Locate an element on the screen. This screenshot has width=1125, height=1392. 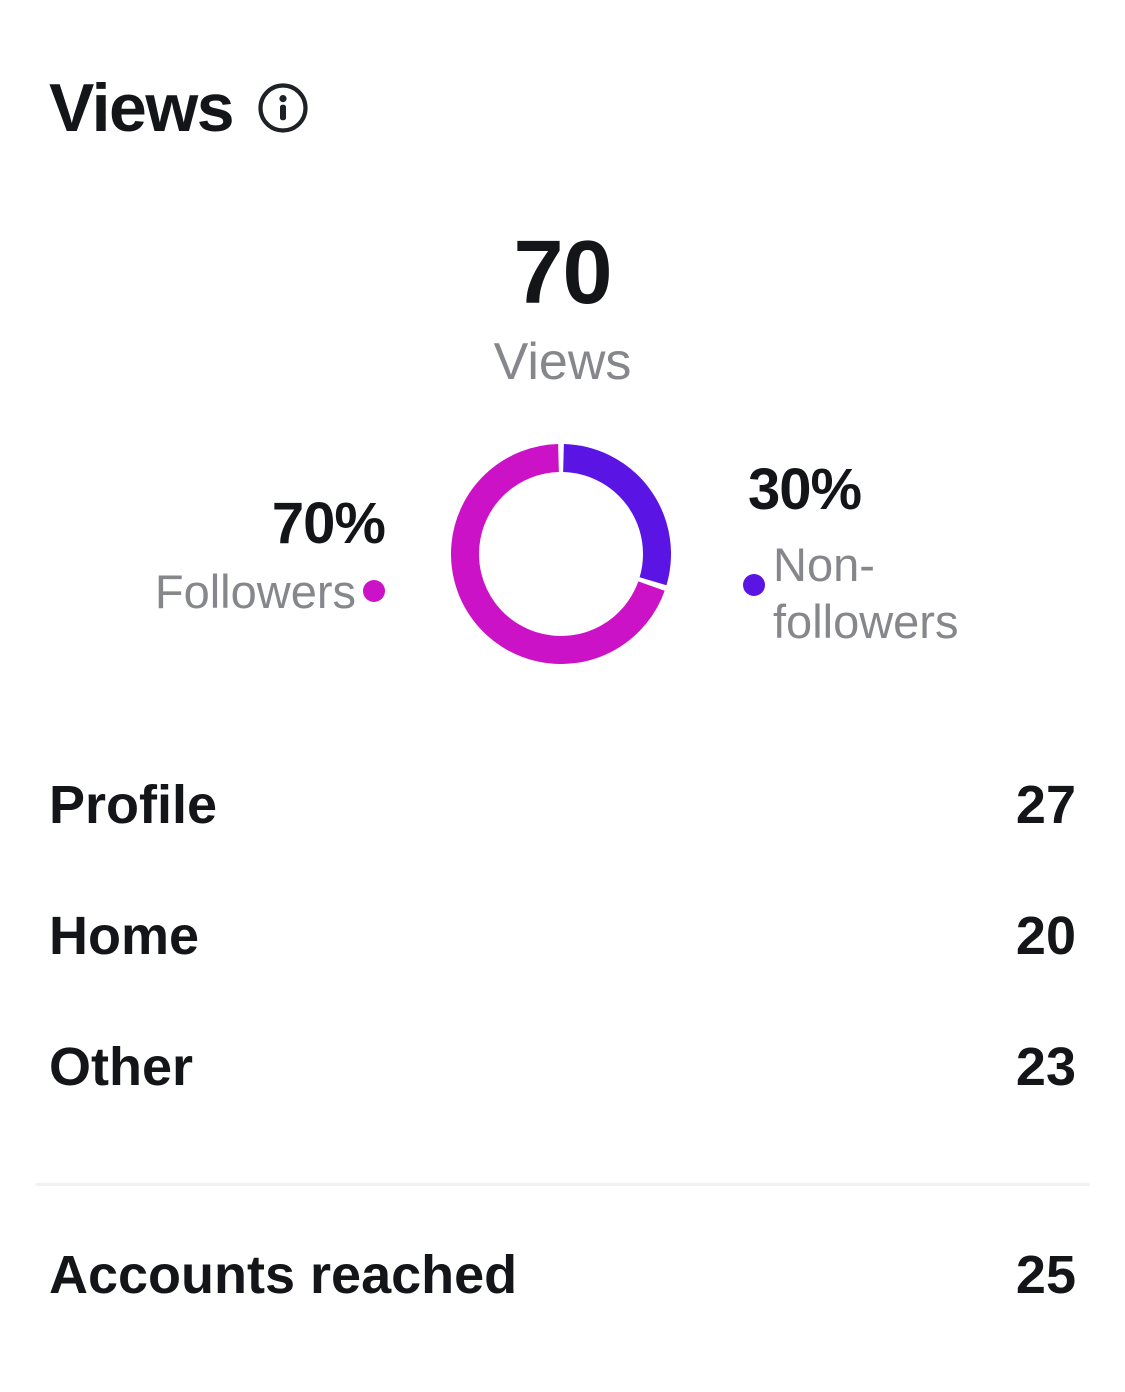
row-label: Profile is located at coordinates (133, 804).